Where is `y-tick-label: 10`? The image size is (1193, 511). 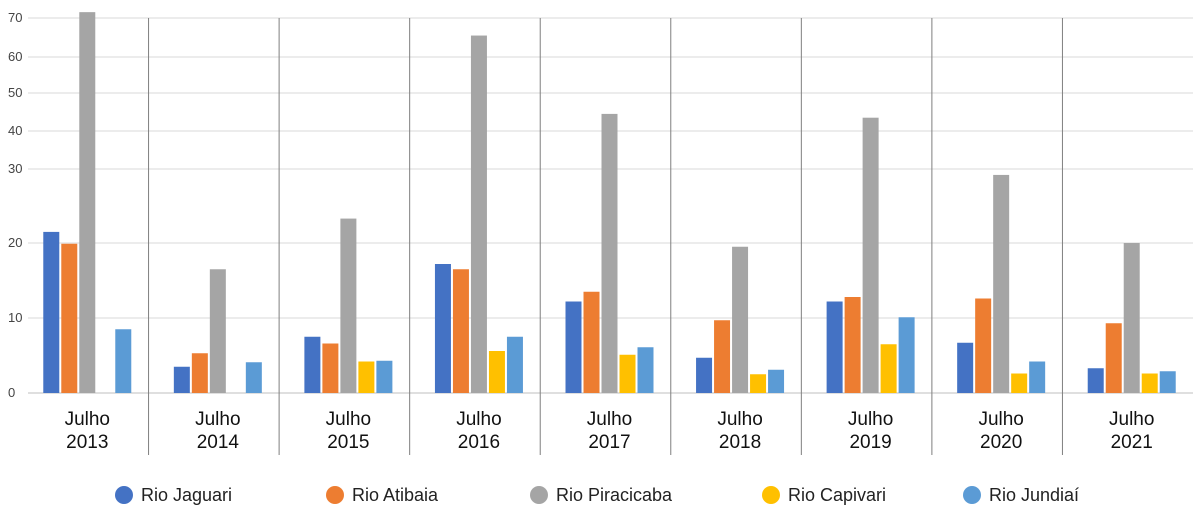
y-tick-label: 10 is located at coordinates (15, 317).